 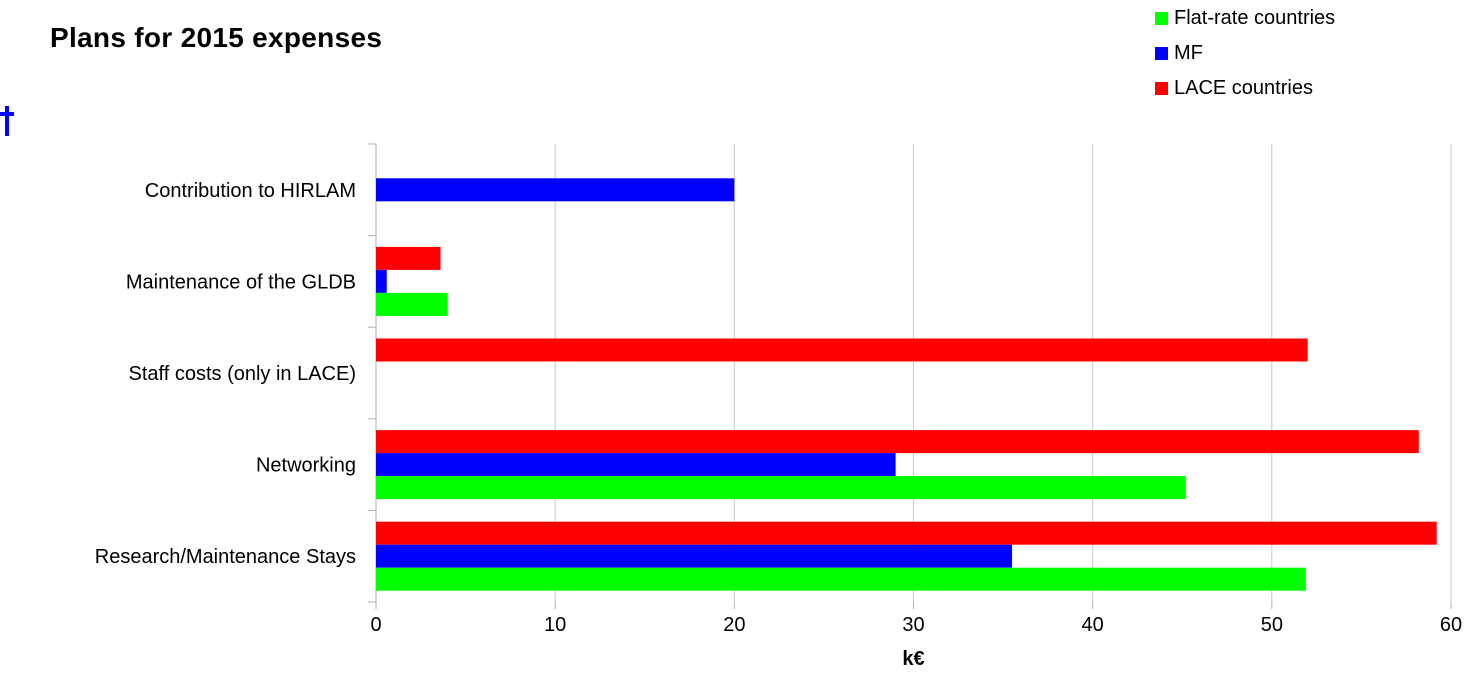 I want to click on legend-item-flat-rate: Flat-rate countries, so click(x=1315, y=18).